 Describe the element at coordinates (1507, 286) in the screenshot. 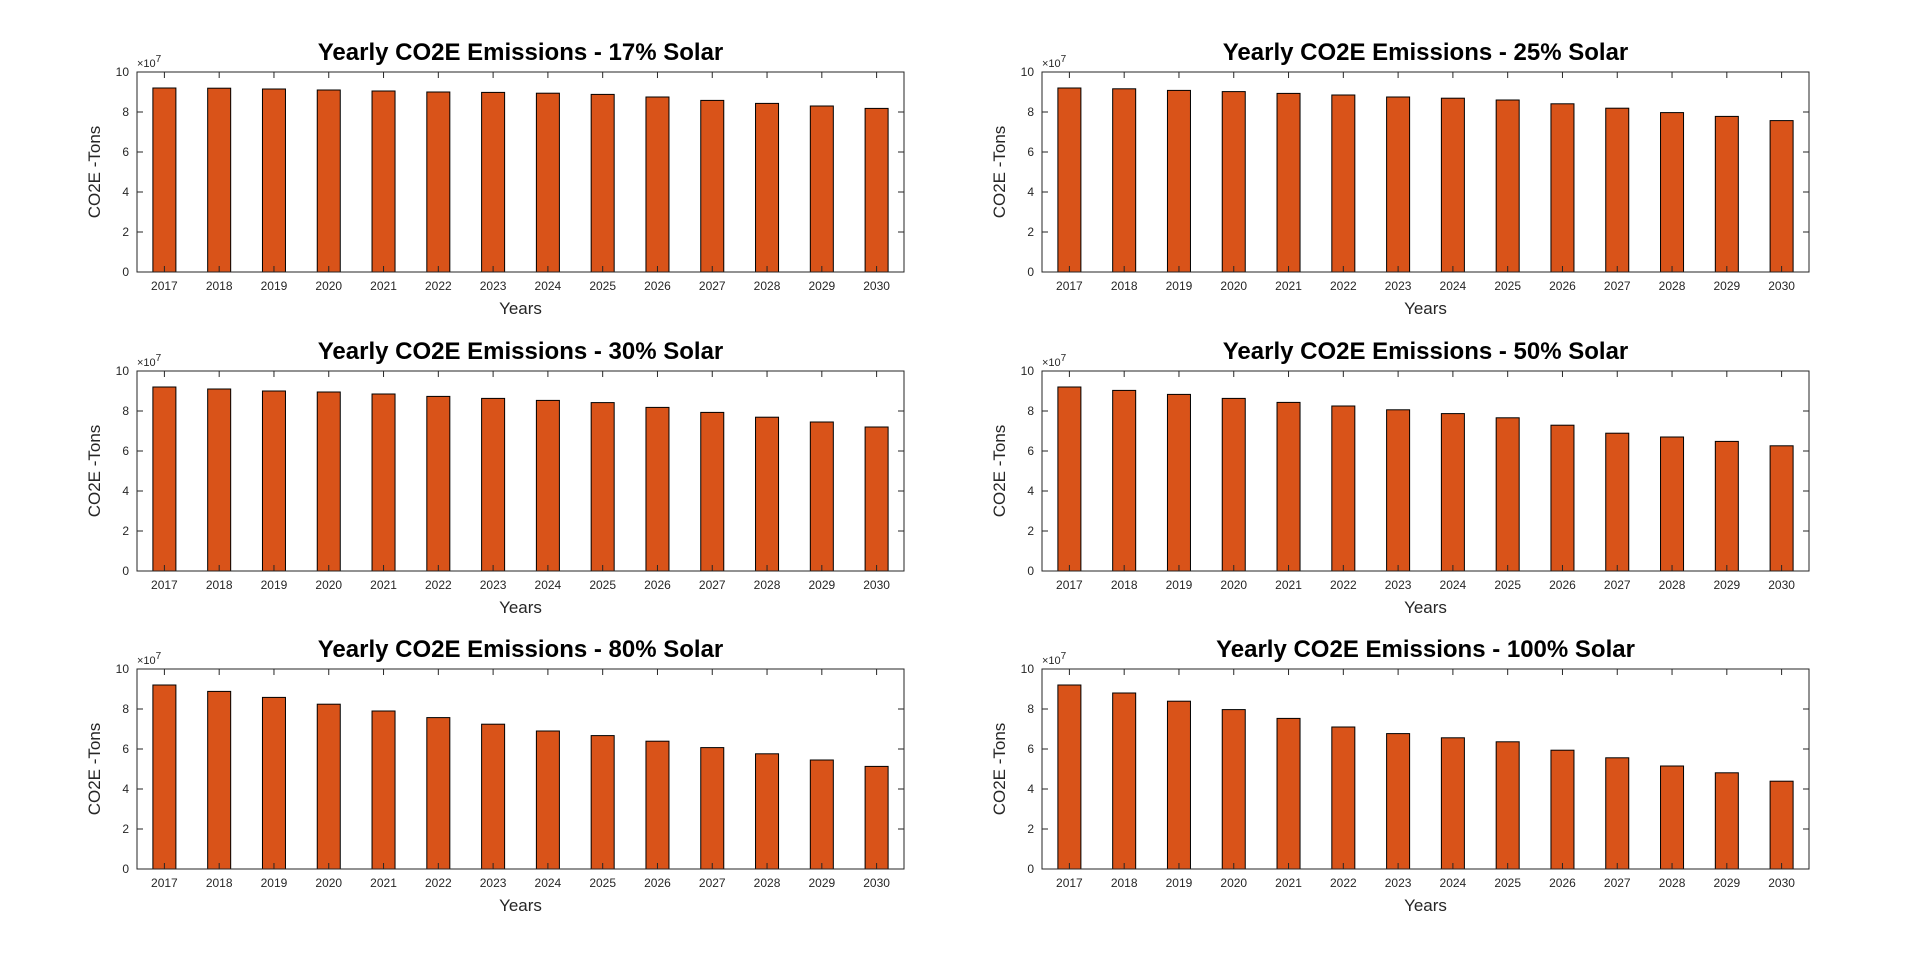

I see `x-tick-label: 2025` at that location.